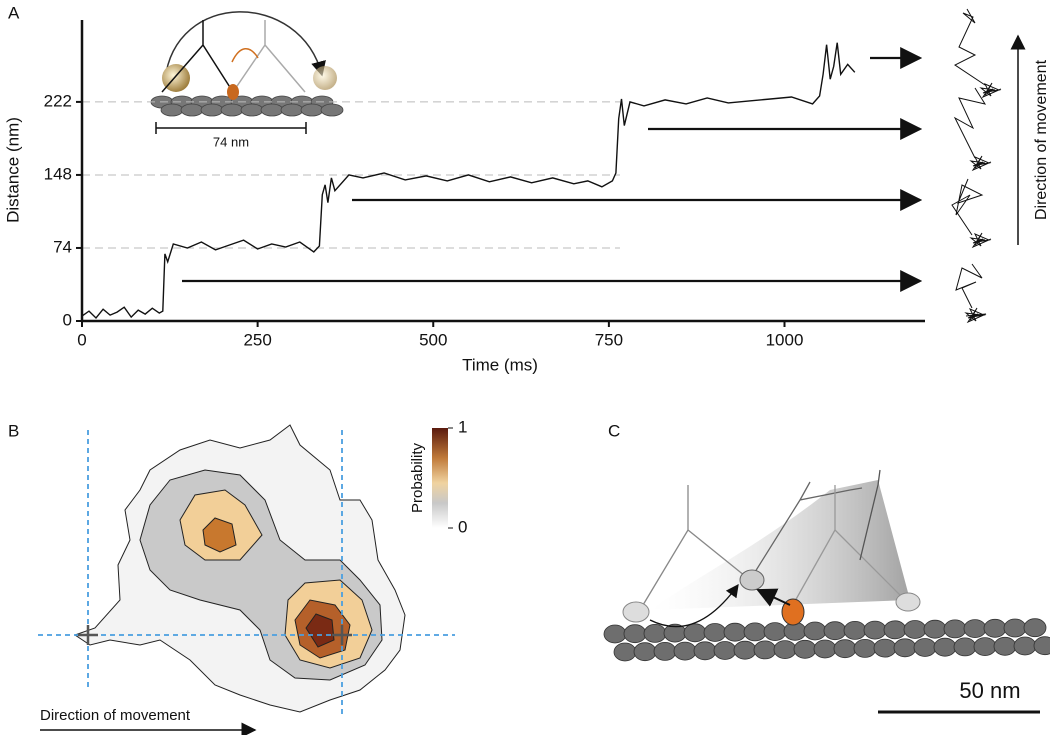  Describe the element at coordinates (440, 478) in the screenshot. I see `colorbar` at that location.